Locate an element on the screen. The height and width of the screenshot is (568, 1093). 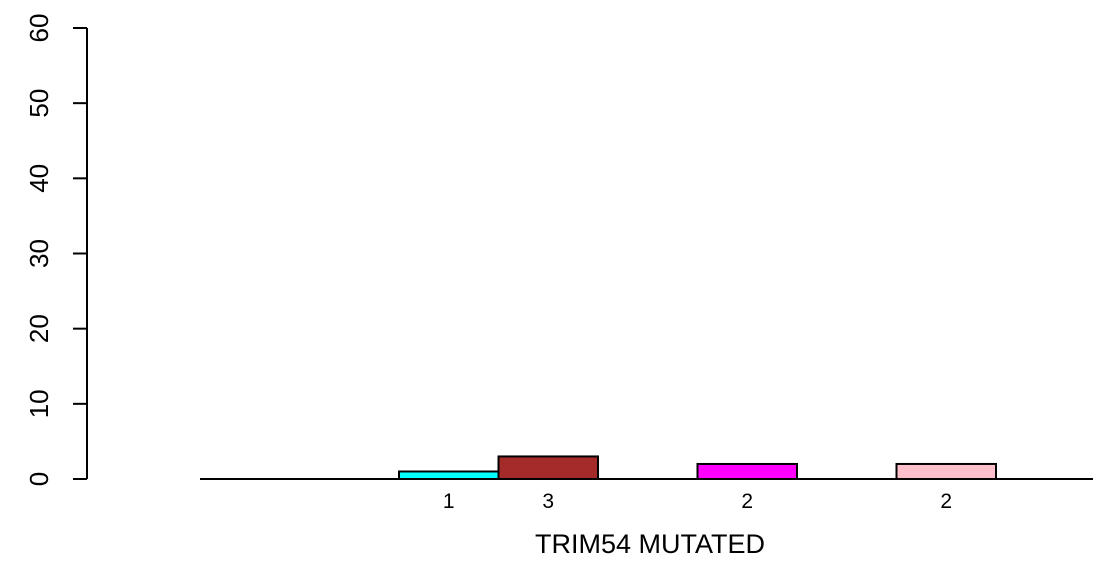
bars-group is located at coordinates (697, 468).